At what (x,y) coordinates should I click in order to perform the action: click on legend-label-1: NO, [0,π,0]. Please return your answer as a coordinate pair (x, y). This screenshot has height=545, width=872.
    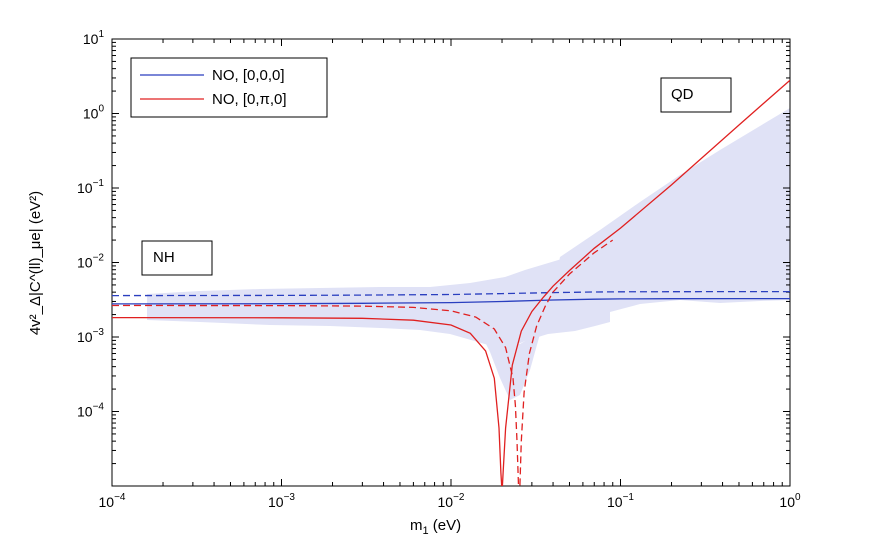
    Looking at the image, I should click on (249, 99).